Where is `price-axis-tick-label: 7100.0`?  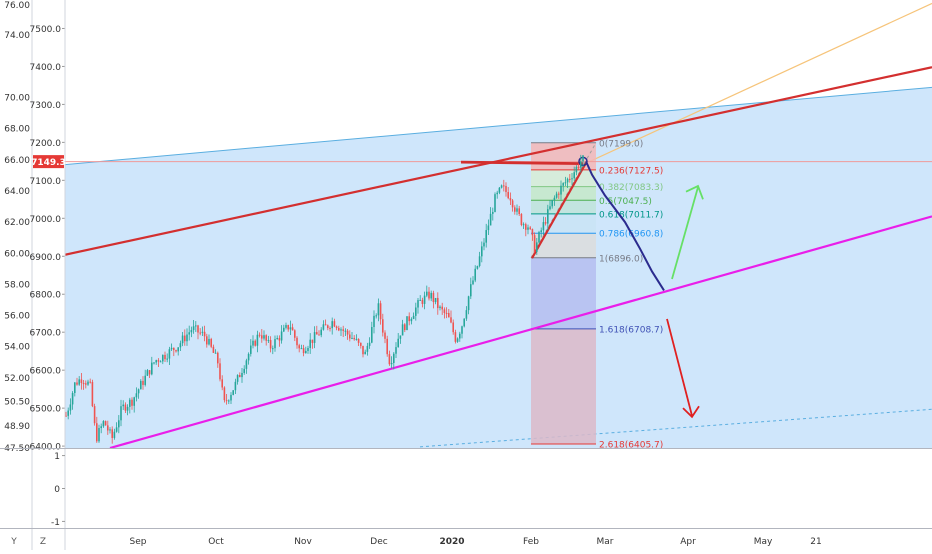
price-axis-tick-label: 7100.0 is located at coordinates (46, 182).